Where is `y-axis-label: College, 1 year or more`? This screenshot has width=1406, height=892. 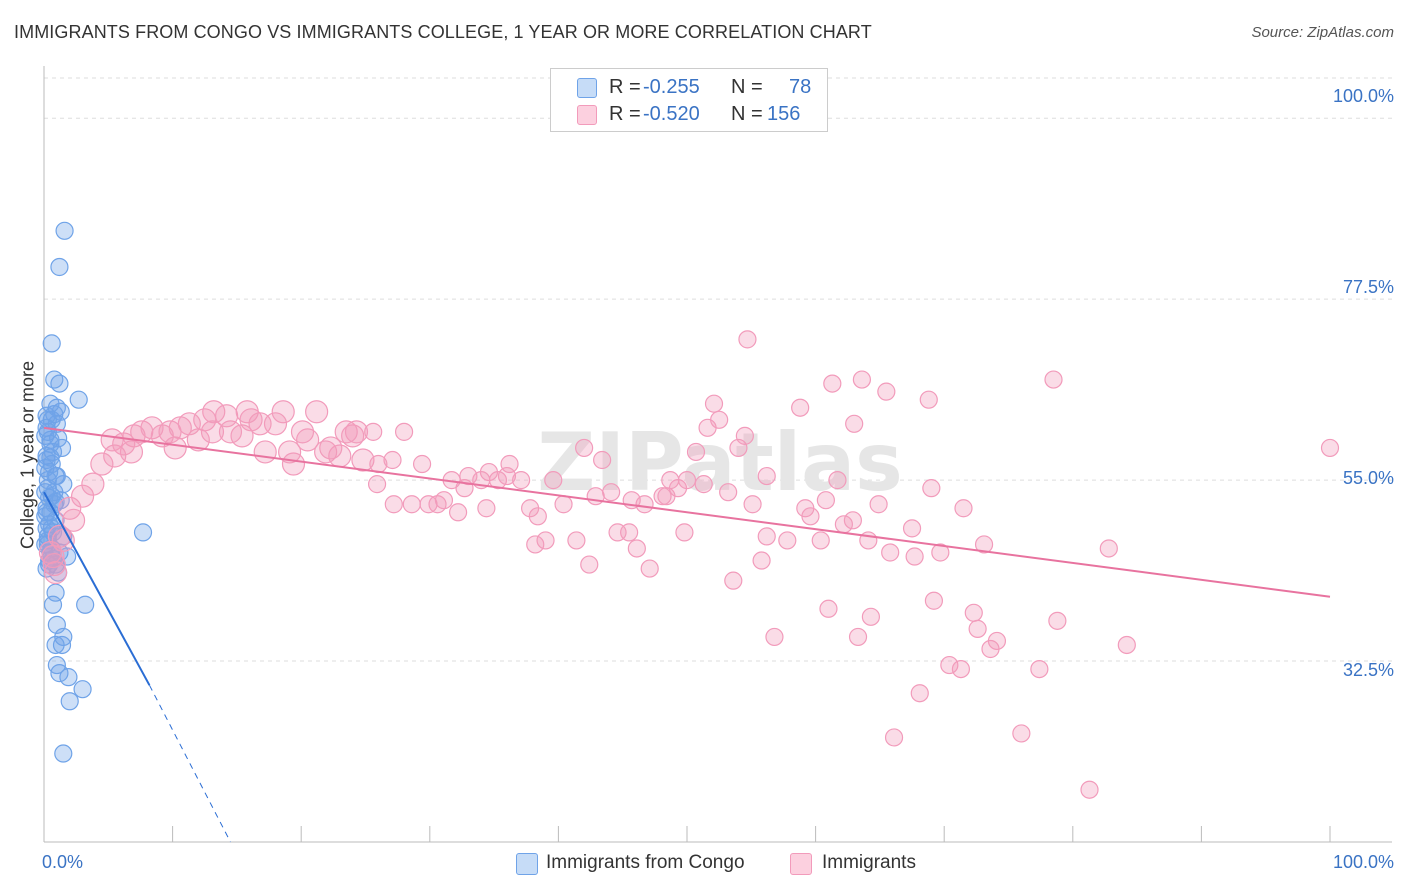
y-axis-label: College, 1 year or more is located at coordinates (27, 455).